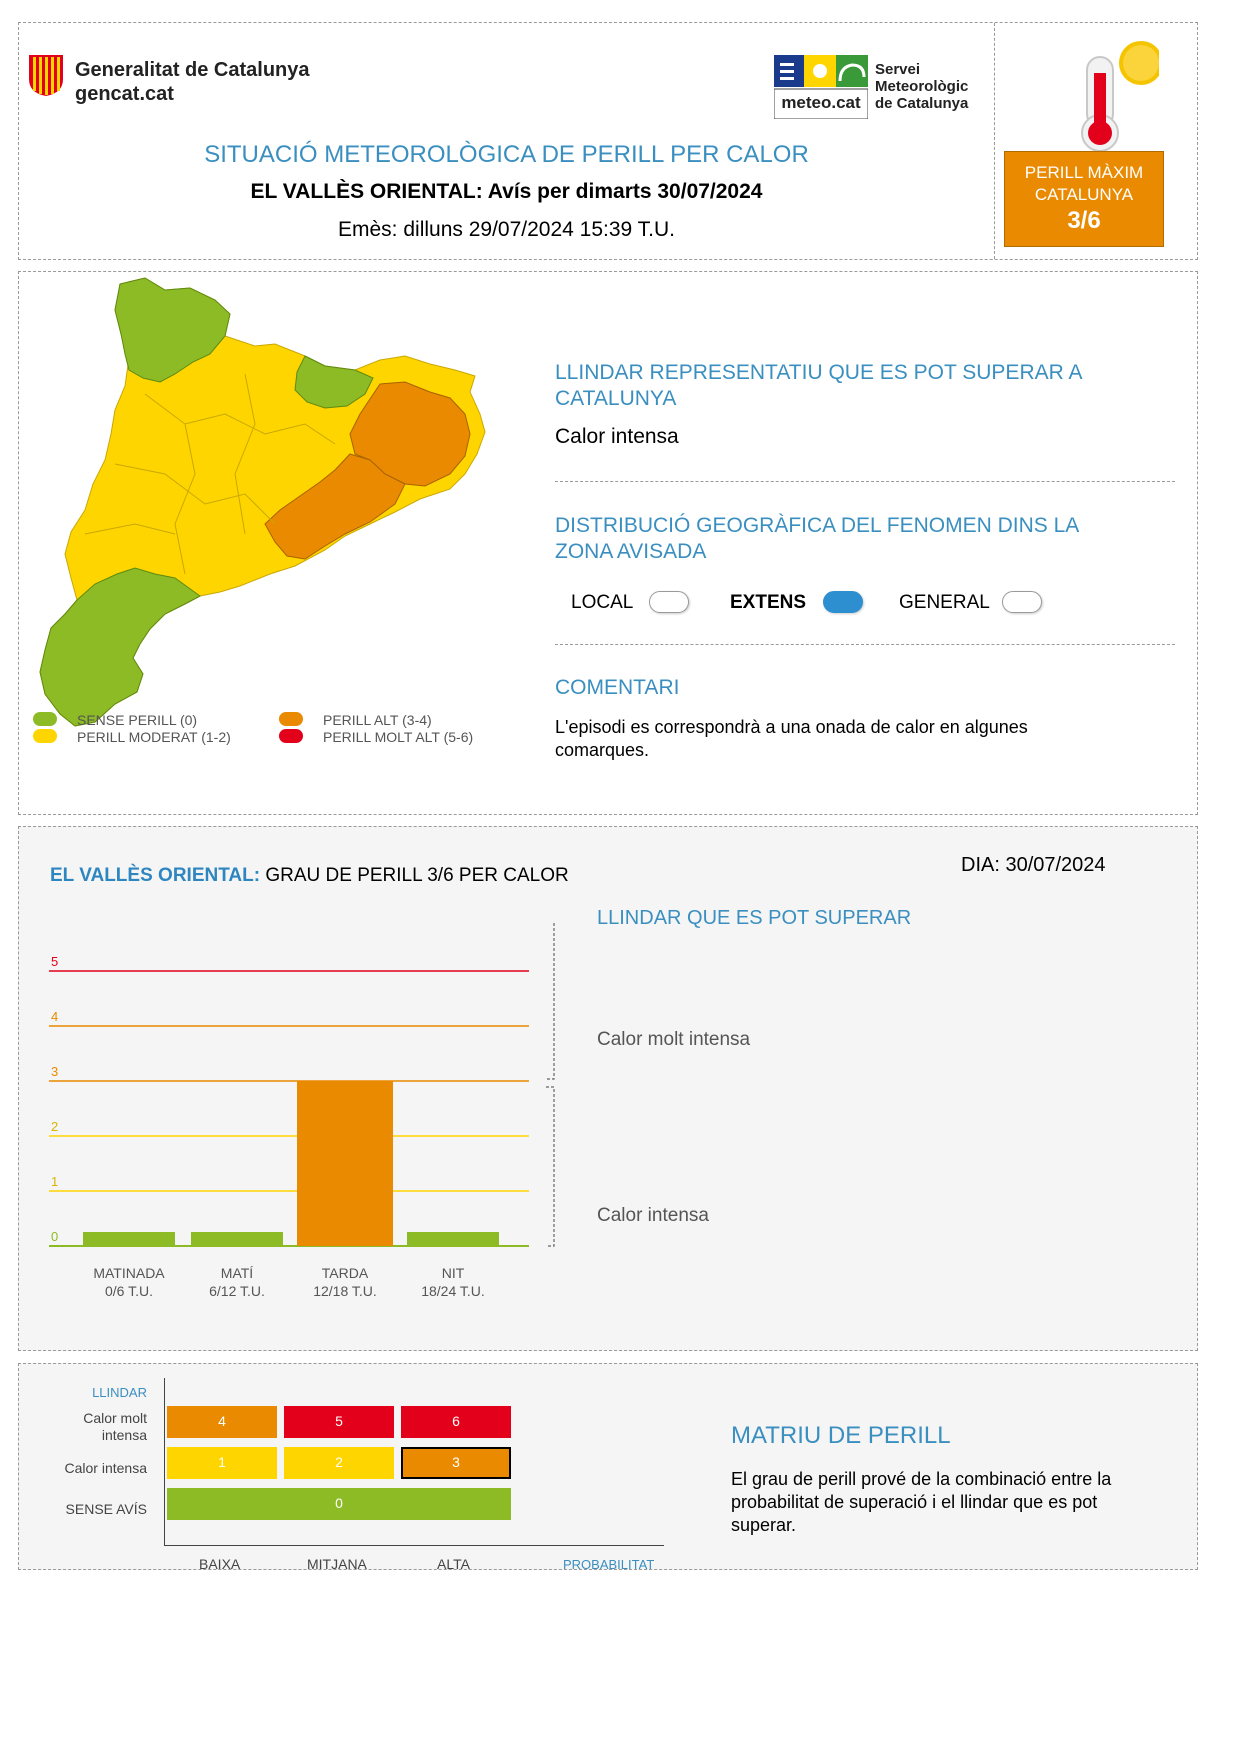 The width and height of the screenshot is (1241, 1754). What do you see at coordinates (54, 1181) in the screenshot?
I see `y-tick-label: 1` at bounding box center [54, 1181].